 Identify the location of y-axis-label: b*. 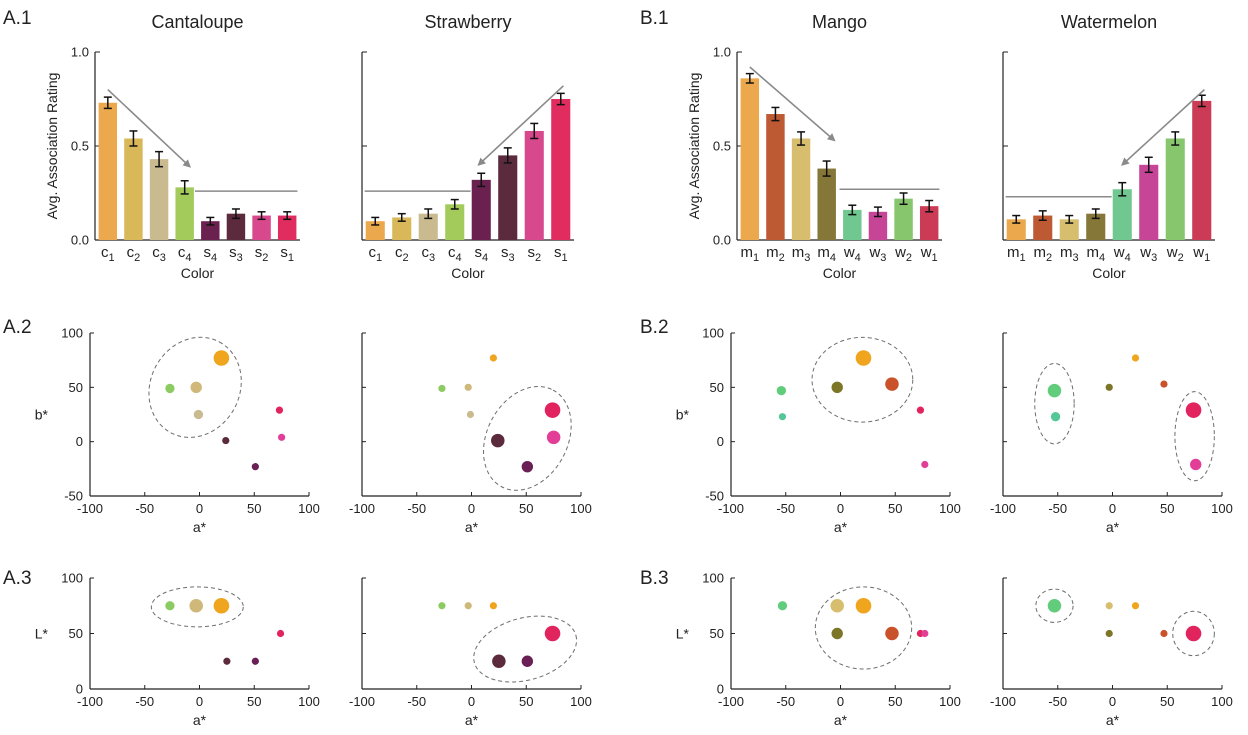
(683, 415).